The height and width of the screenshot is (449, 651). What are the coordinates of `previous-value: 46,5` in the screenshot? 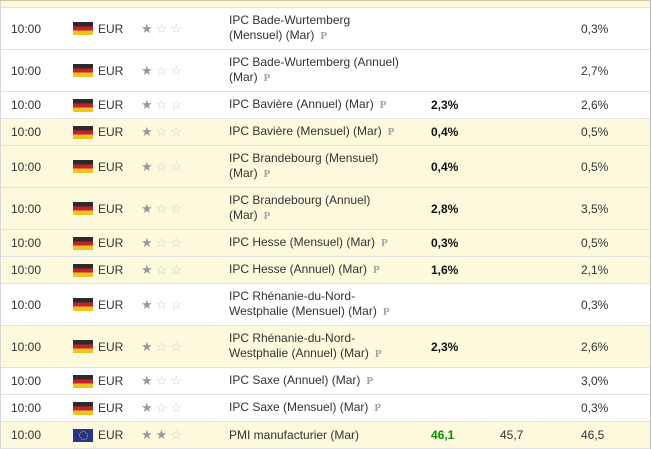 It's located at (593, 435).